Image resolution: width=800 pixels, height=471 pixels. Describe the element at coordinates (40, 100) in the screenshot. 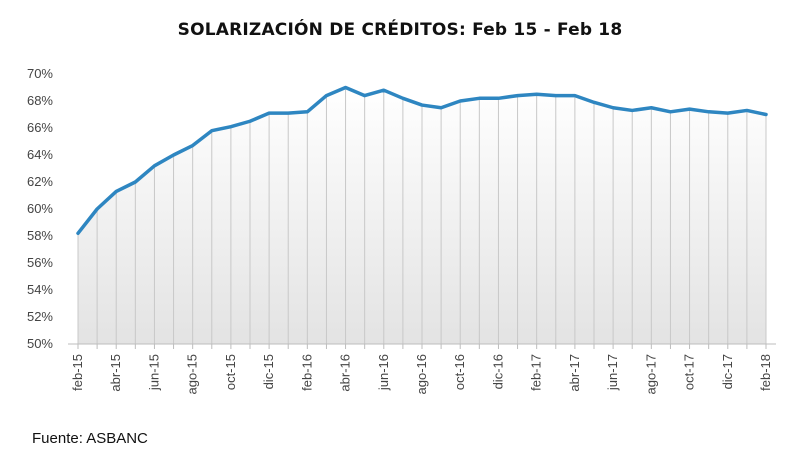

I see `y-tick-label: 68%` at that location.